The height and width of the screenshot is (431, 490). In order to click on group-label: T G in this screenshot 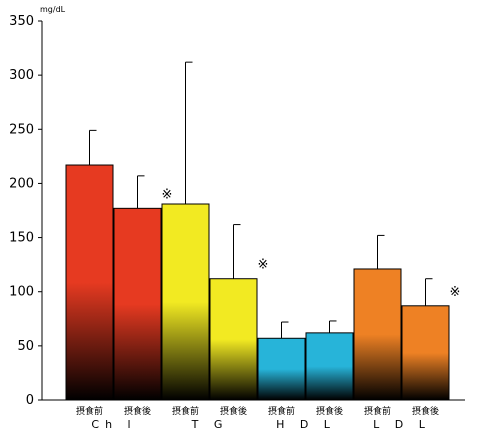, I will do `click(210, 424)`.